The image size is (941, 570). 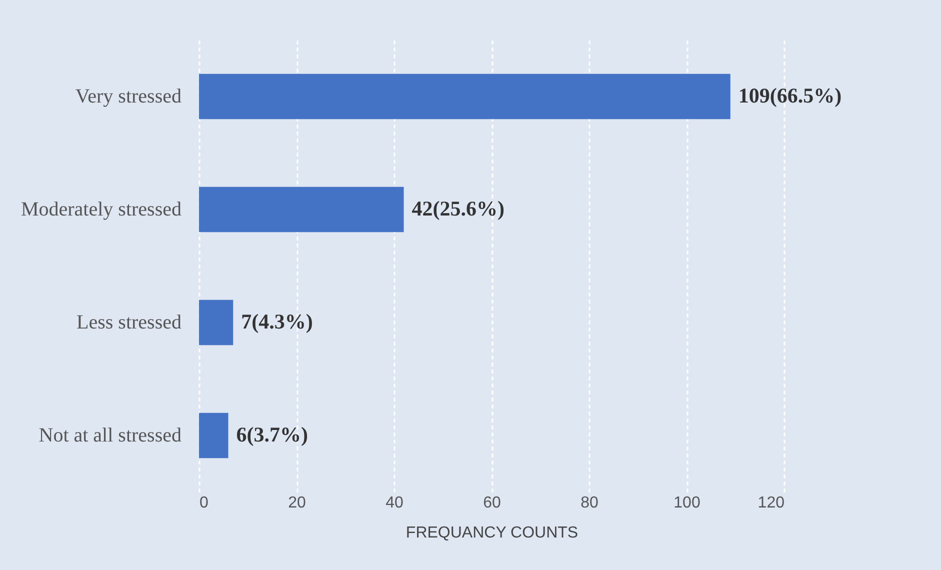 I want to click on y-tick-label: Less stressed, so click(x=129, y=323).